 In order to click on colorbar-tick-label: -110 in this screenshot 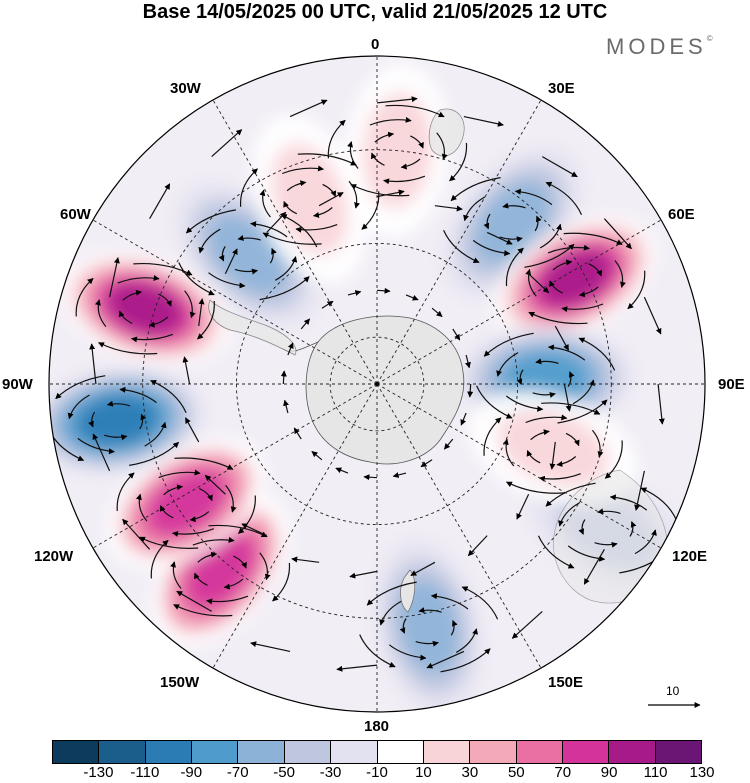, I will do `click(145, 772)`.